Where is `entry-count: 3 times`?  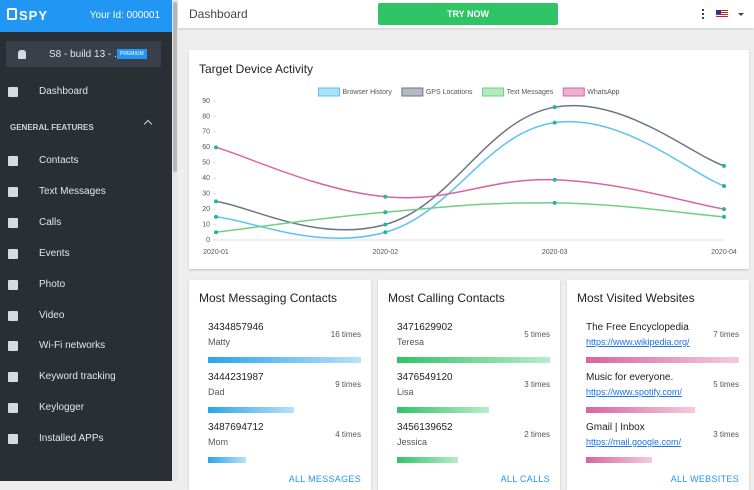 entry-count: 3 times is located at coordinates (726, 434).